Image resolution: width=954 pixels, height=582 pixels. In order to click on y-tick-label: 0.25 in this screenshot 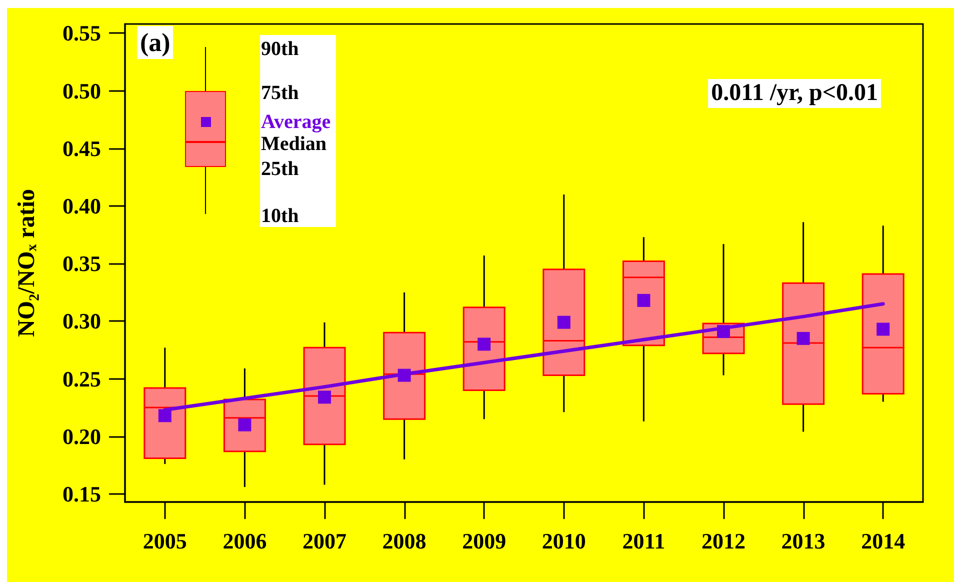, I will do `click(81, 379)`.